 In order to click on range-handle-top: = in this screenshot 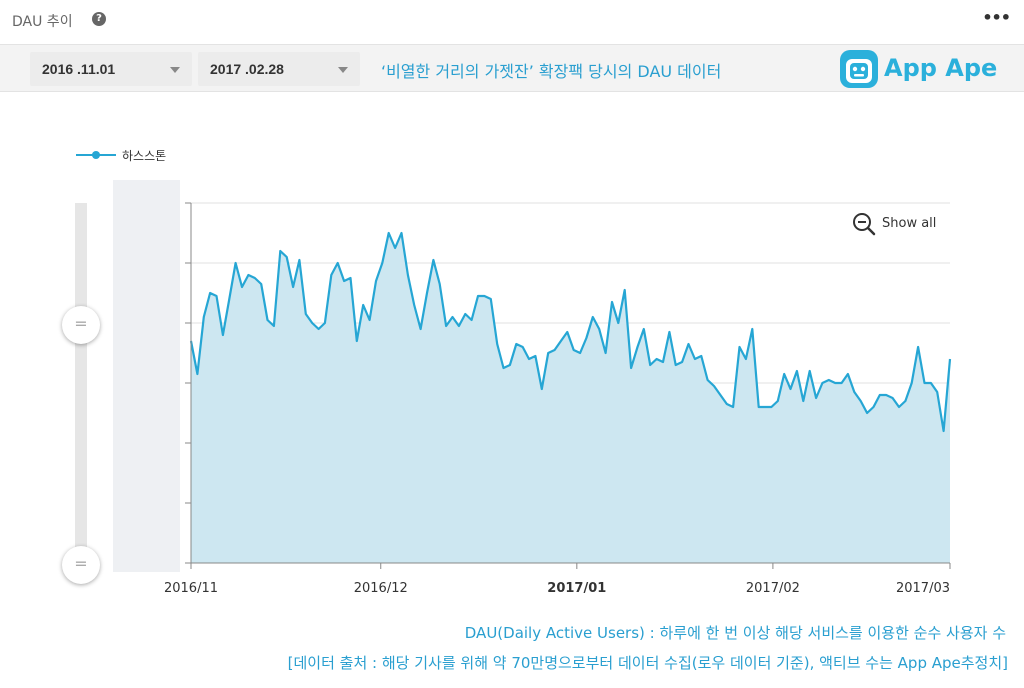, I will do `click(81, 325)`.